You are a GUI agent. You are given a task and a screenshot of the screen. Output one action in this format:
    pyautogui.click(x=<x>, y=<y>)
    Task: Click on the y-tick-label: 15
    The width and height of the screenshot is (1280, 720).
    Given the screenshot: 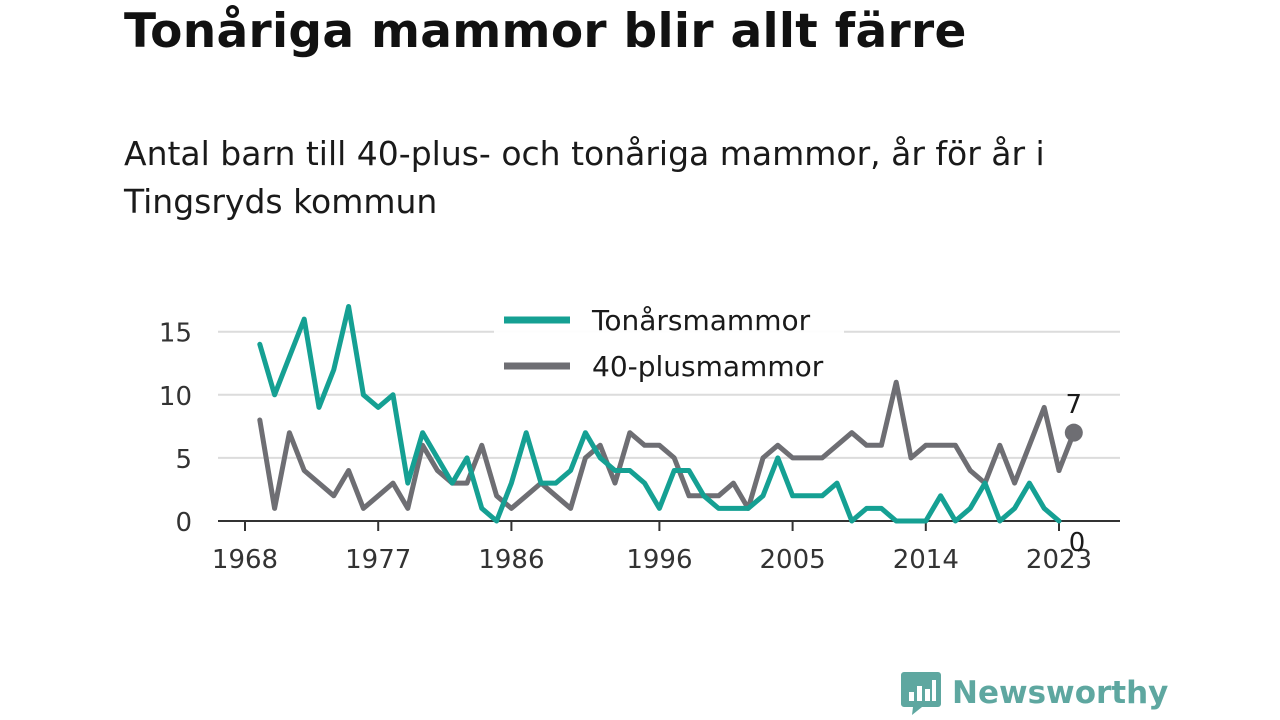 What is the action you would take?
    pyautogui.click(x=175, y=334)
    